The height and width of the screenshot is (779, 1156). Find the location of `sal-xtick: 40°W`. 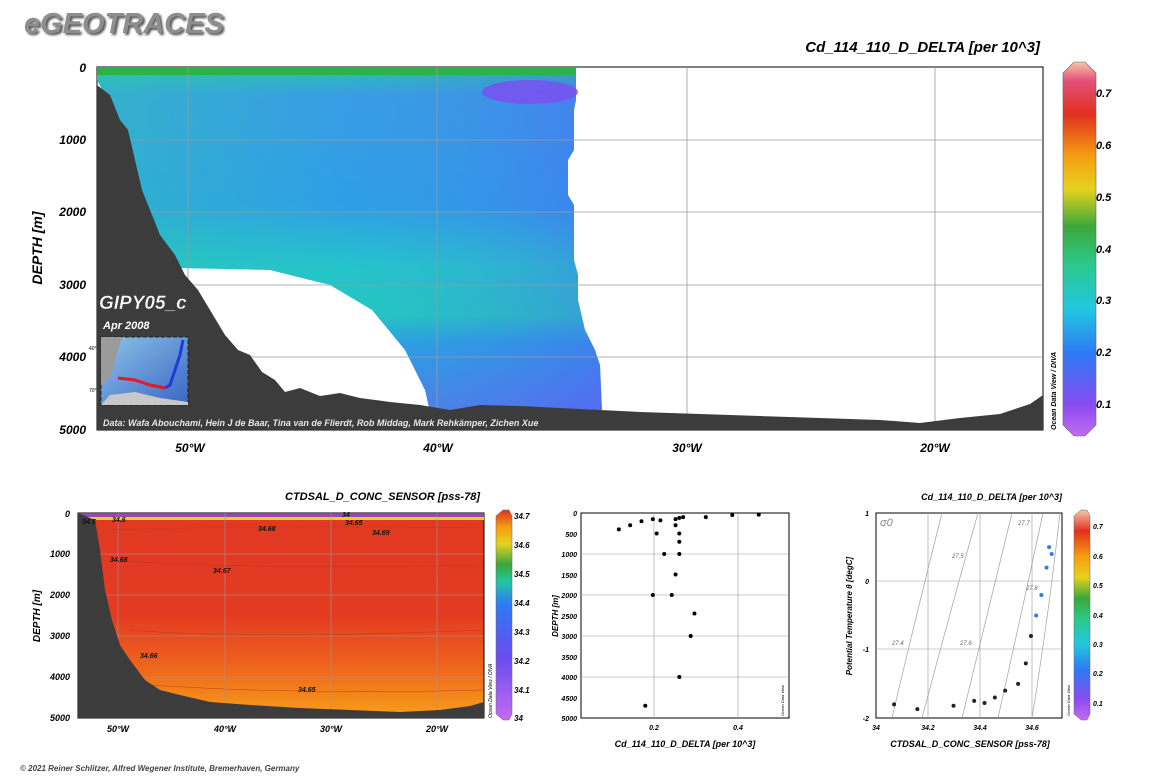

sal-xtick: 40°W is located at coordinates (225, 729).